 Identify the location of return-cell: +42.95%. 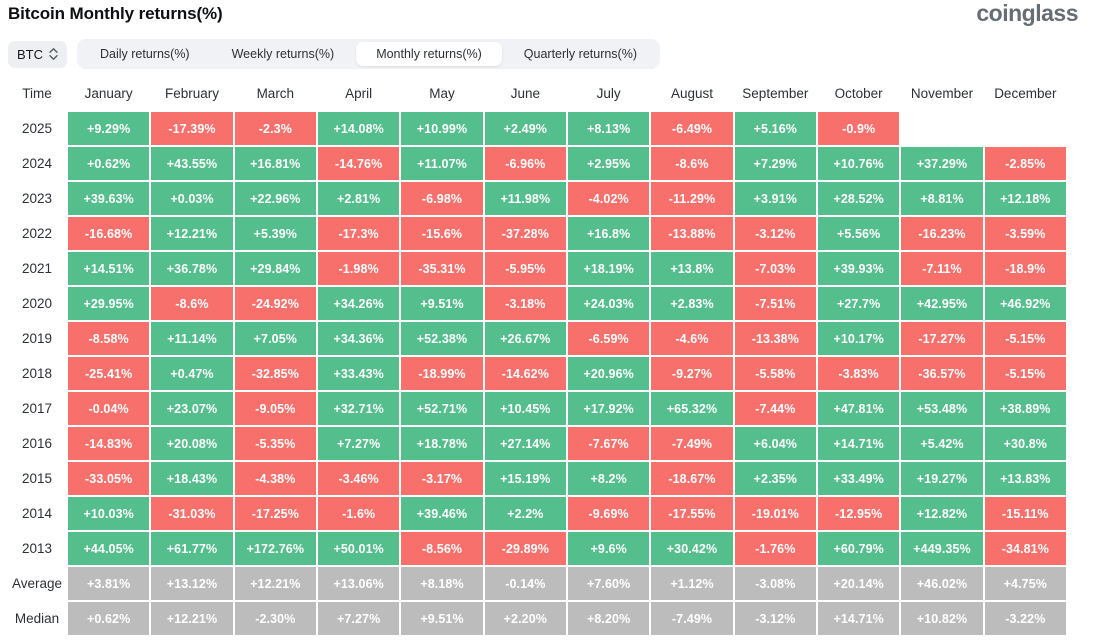
(942, 303).